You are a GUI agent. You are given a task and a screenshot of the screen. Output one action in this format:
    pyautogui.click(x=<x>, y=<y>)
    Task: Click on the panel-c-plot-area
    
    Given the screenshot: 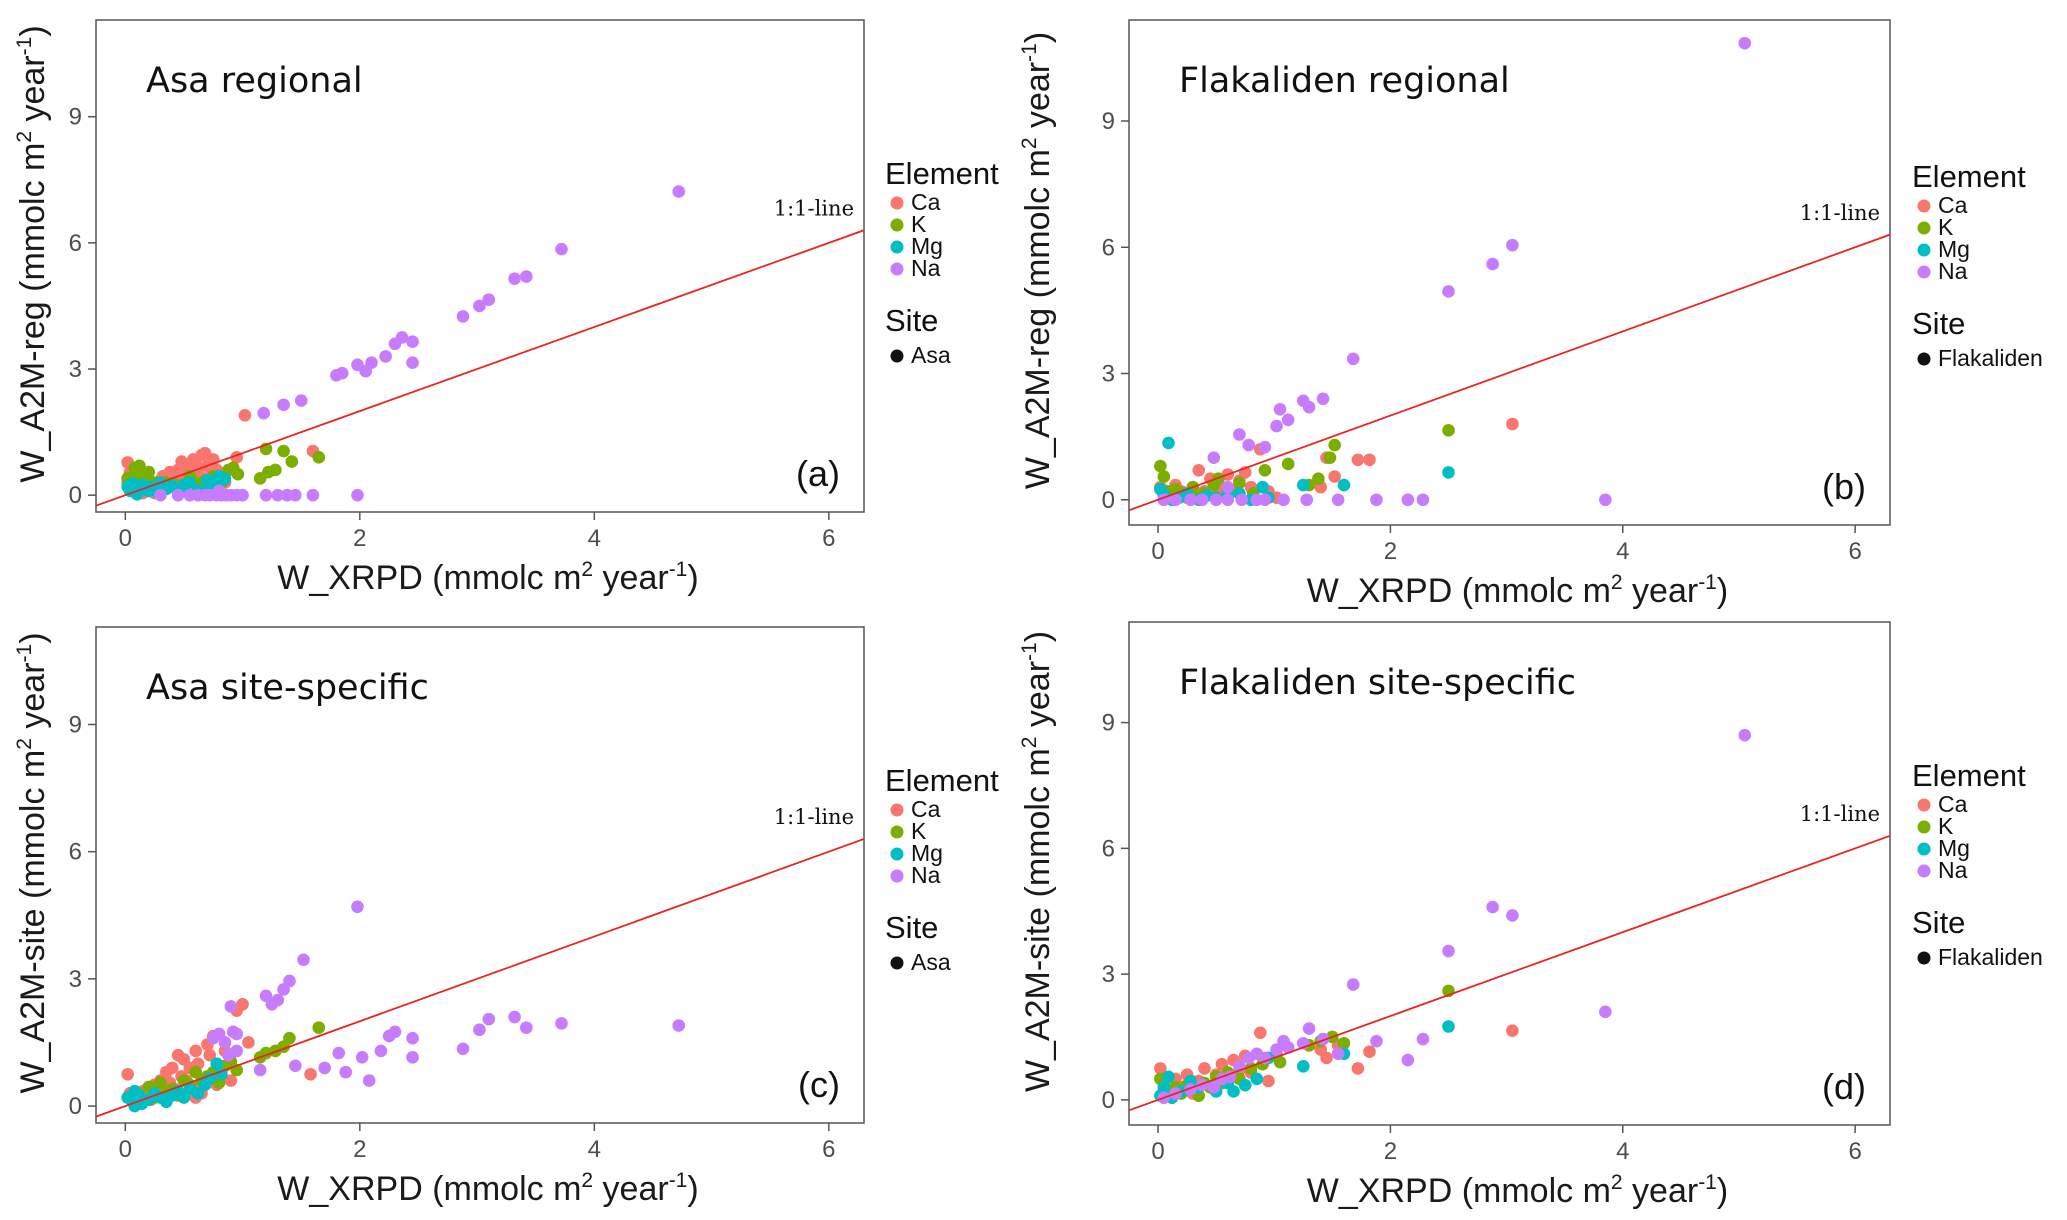 What is the action you would take?
    pyautogui.click(x=480, y=978)
    